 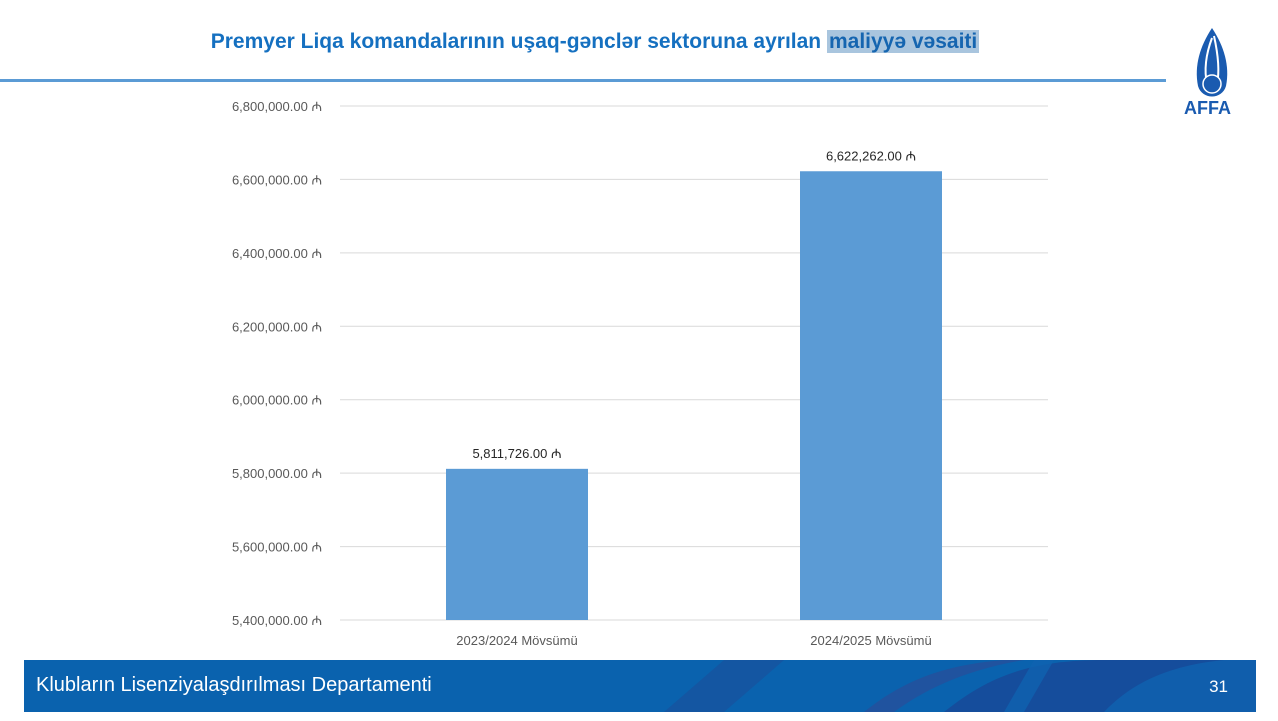 I want to click on x-tick-label: 2023/2024 Mövsümü, so click(x=516, y=640).